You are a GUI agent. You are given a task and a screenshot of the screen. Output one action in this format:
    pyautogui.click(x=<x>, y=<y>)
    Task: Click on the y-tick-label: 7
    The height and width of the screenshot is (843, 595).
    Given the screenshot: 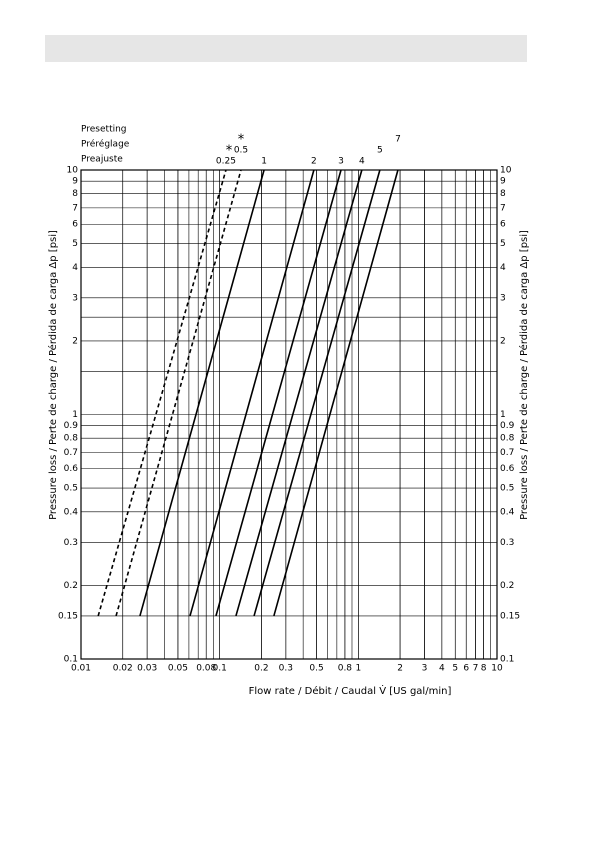 What is the action you would take?
    pyautogui.click(x=75, y=208)
    